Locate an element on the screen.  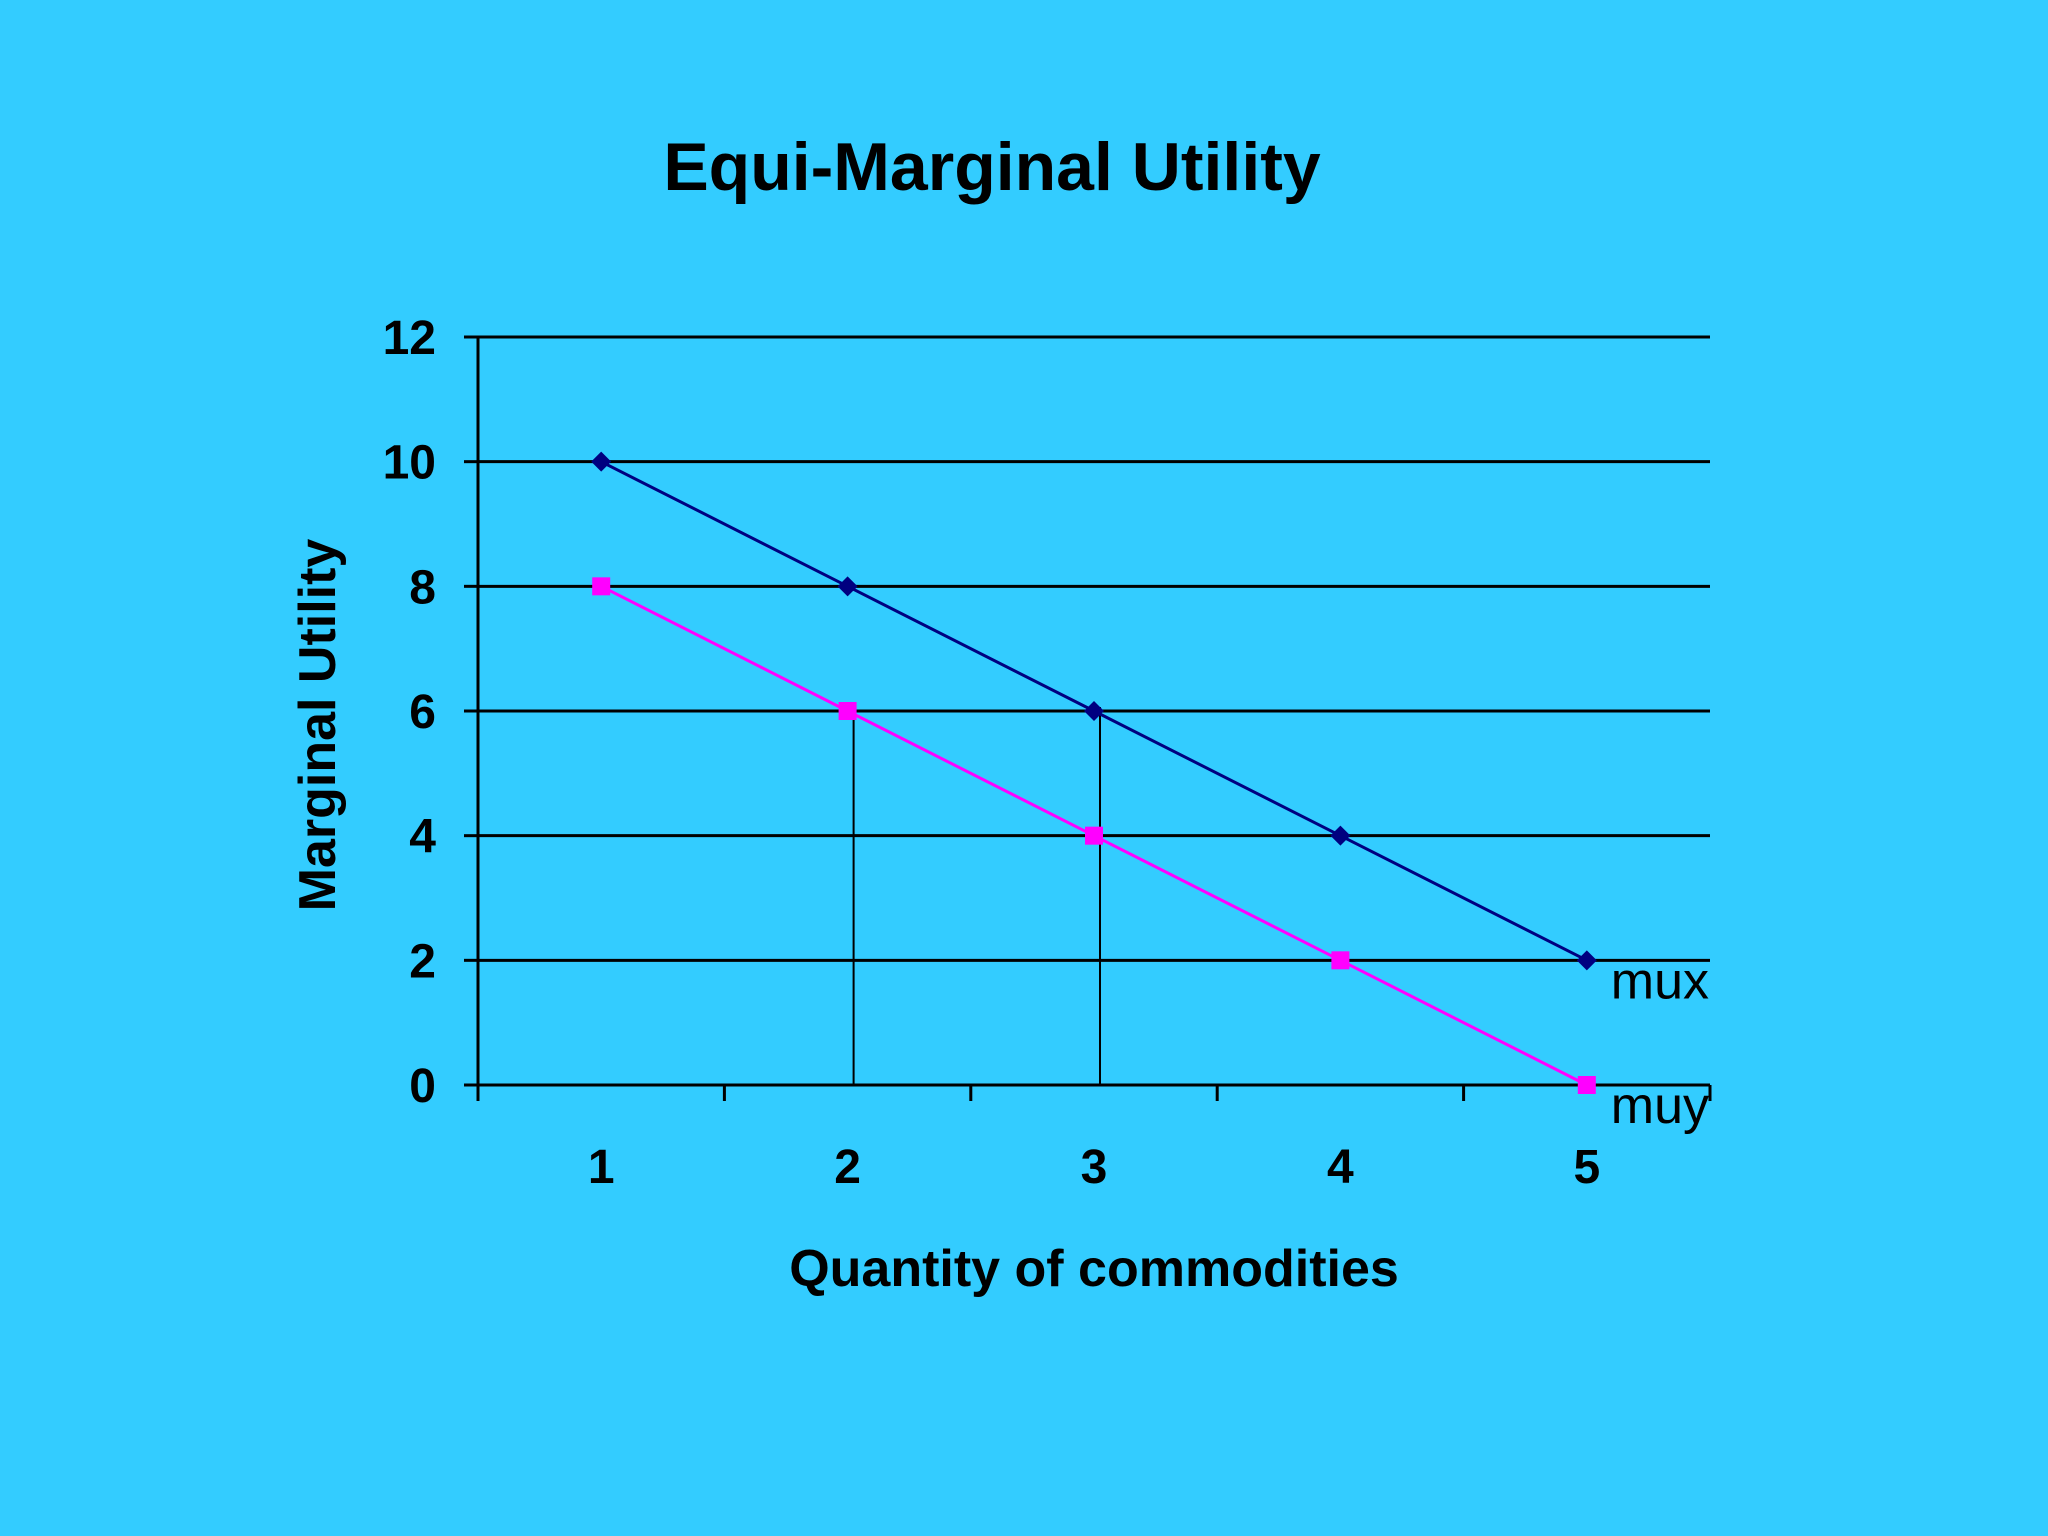
y-tick-label: 4 is located at coordinates (422, 837).